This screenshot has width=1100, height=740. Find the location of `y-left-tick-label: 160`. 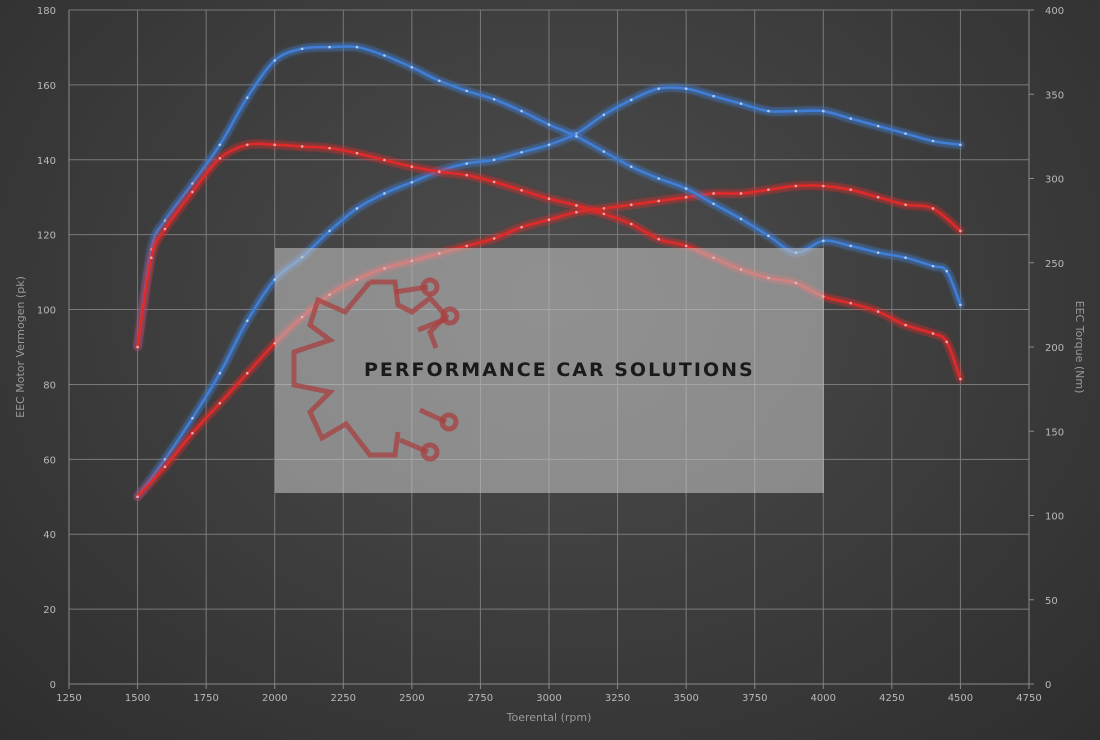

y-left-tick-label: 160 is located at coordinates (46, 86).